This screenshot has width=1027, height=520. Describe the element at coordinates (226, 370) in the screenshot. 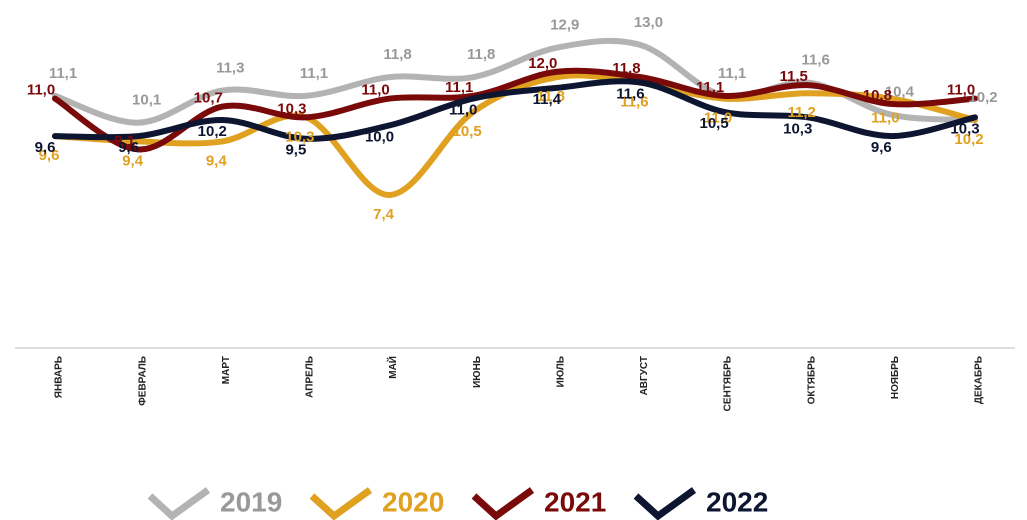

I see `x-tick-label: МАРТ` at that location.